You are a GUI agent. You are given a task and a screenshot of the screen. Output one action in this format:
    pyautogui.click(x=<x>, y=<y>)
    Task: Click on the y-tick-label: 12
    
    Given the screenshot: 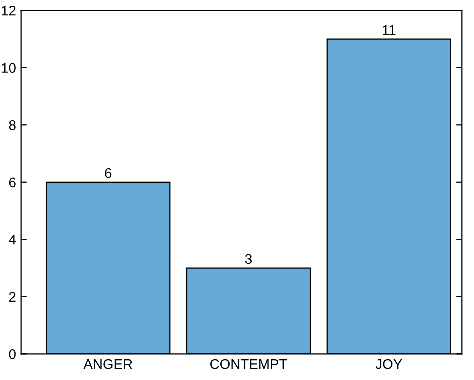 What is the action you would take?
    pyautogui.click(x=9, y=11)
    